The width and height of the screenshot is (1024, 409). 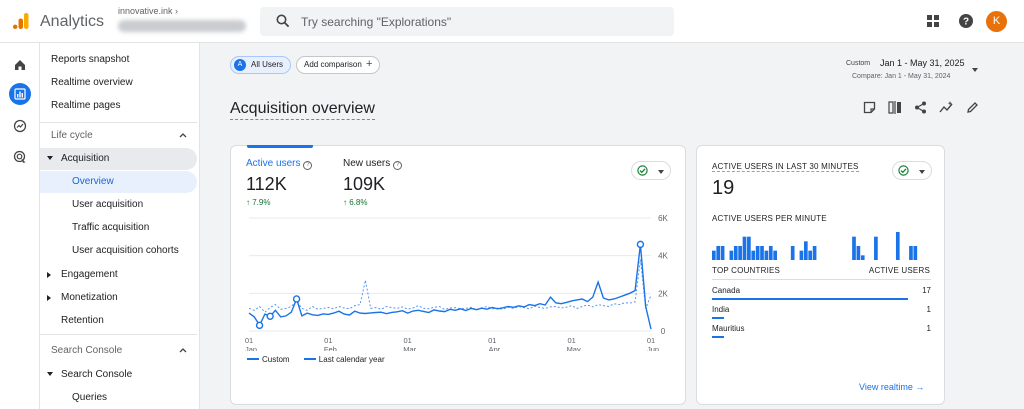 I want to click on explore-nav, so click(x=20, y=126).